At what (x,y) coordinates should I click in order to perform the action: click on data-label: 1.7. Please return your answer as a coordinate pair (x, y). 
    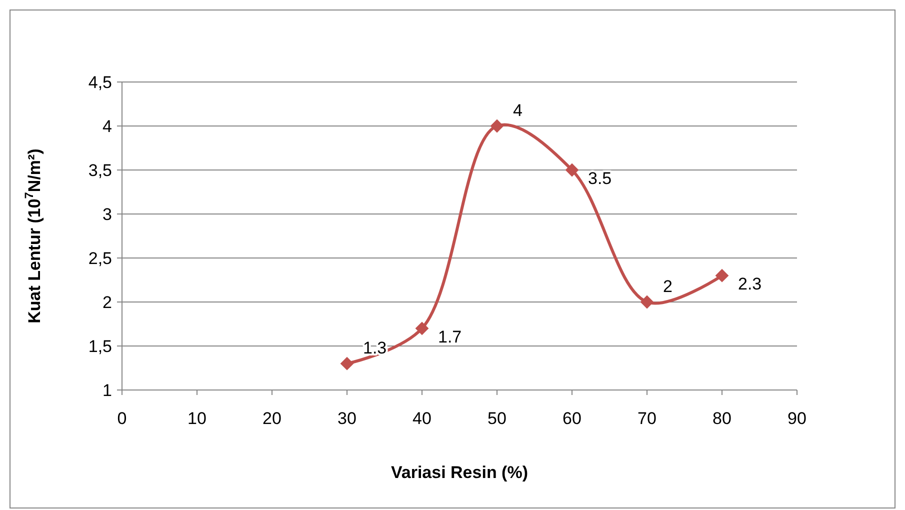
    Looking at the image, I should click on (450, 336).